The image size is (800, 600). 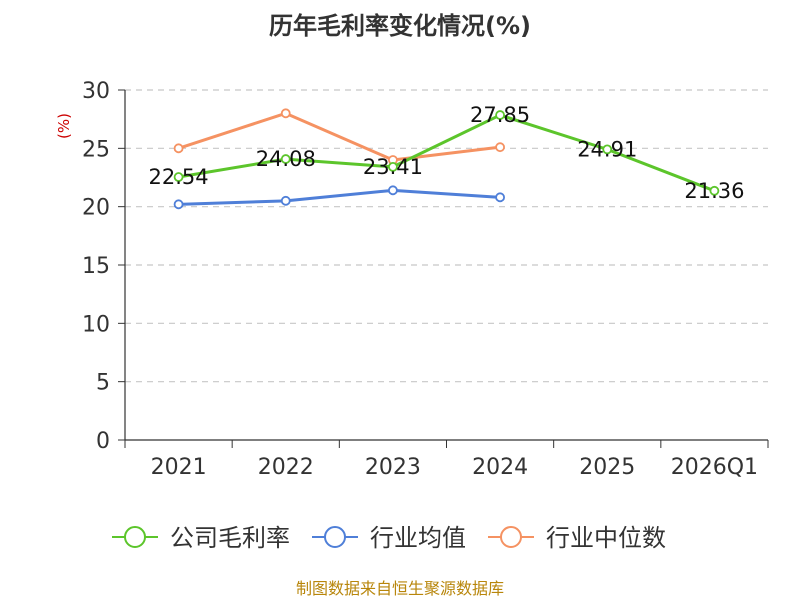 I want to click on x-tick-label: 2021, so click(x=179, y=467).